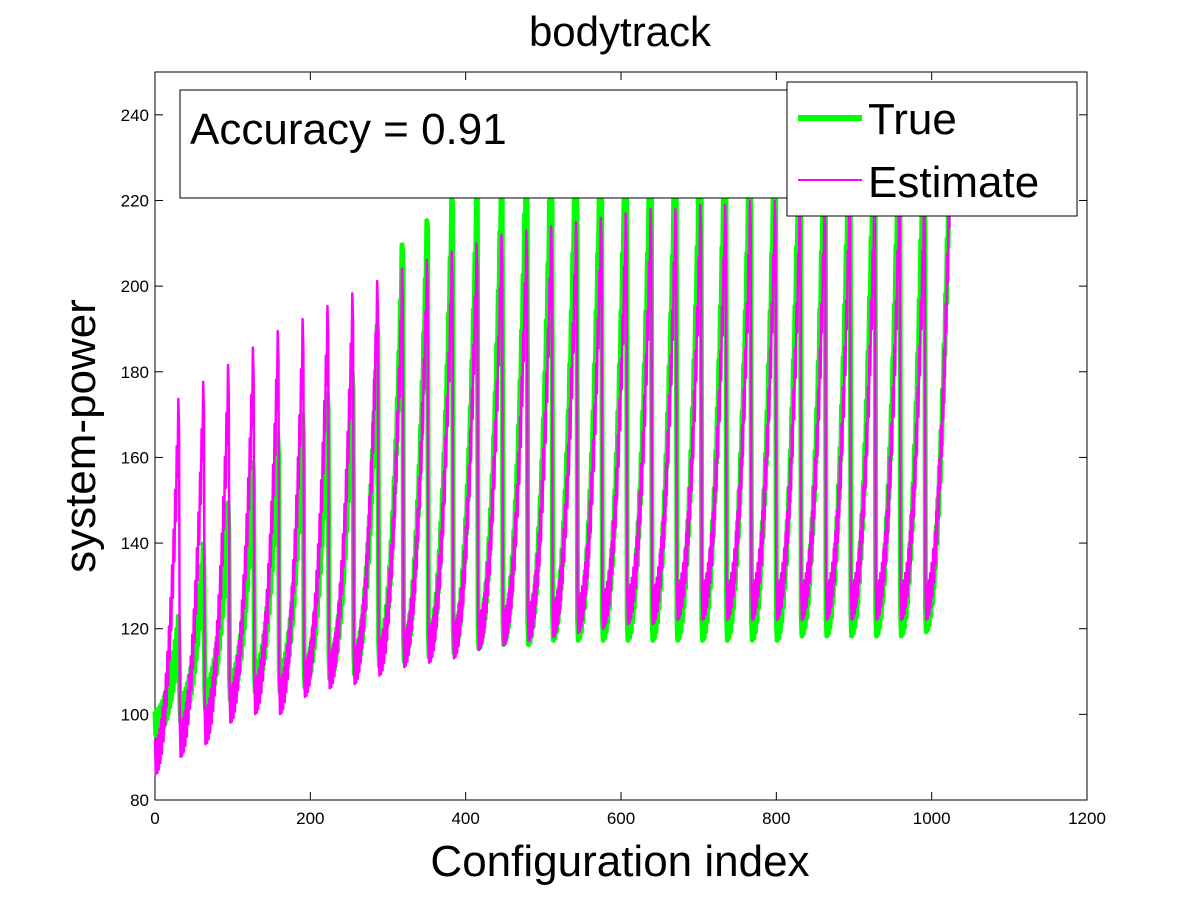 The image size is (1200, 900). I want to click on x-axis-title: Configuration index, so click(619, 861).